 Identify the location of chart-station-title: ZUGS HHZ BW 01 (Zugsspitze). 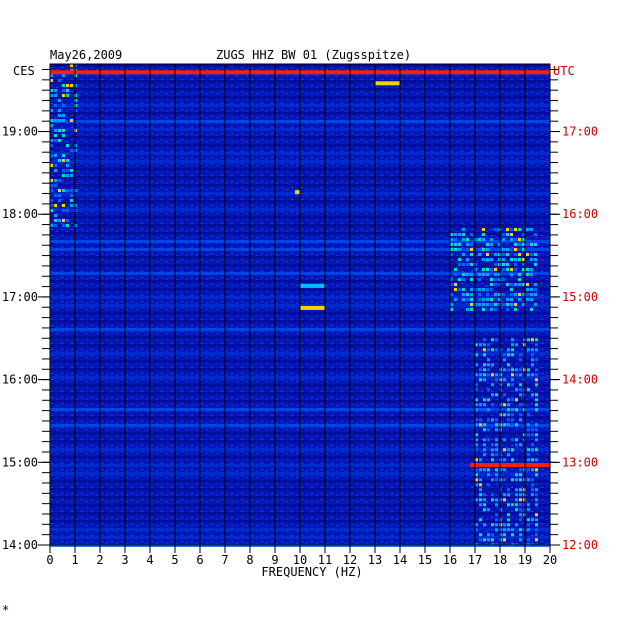
(313, 55).